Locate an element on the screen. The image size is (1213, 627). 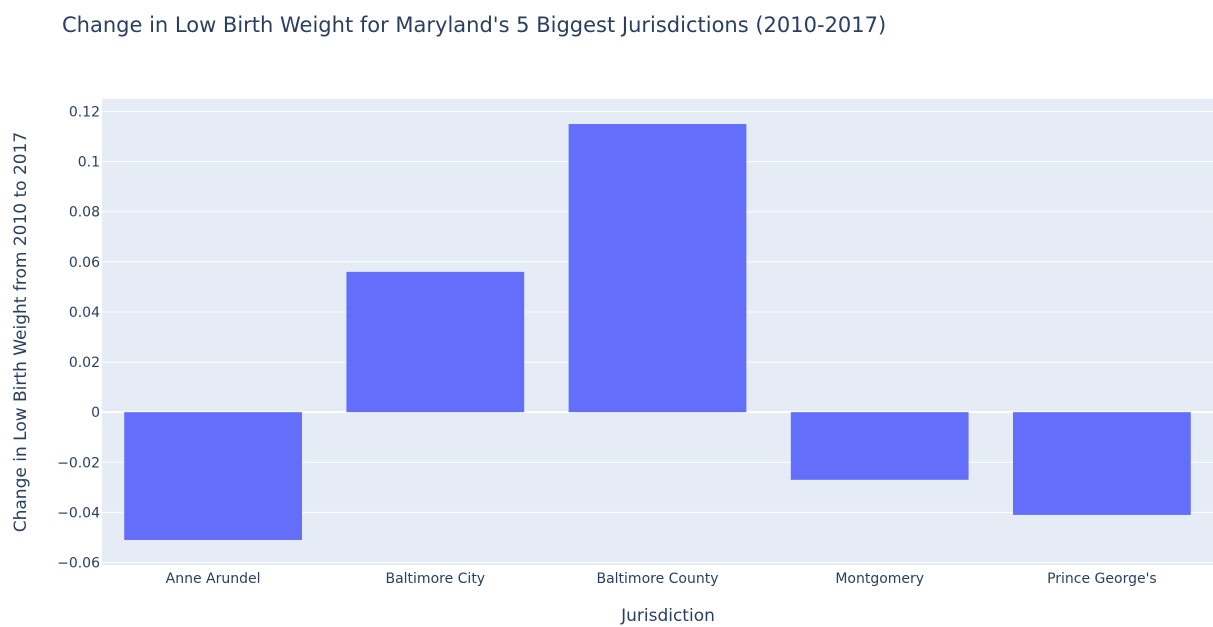
y-tick-label: 0.04 is located at coordinates (84, 313).